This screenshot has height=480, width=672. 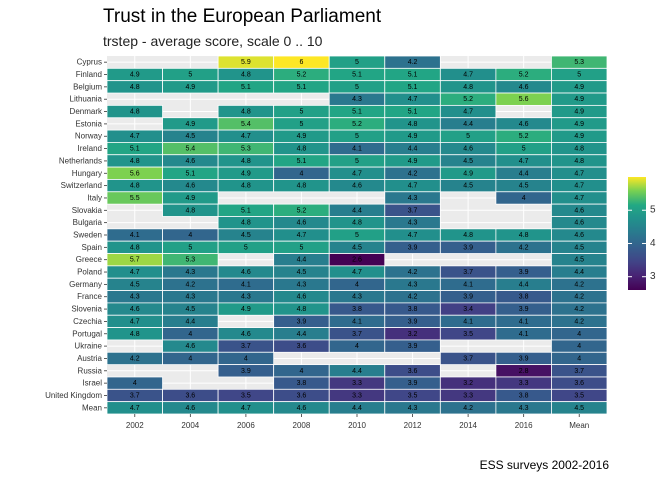 I want to click on y-tick-label: Finland, so click(x=89, y=74).